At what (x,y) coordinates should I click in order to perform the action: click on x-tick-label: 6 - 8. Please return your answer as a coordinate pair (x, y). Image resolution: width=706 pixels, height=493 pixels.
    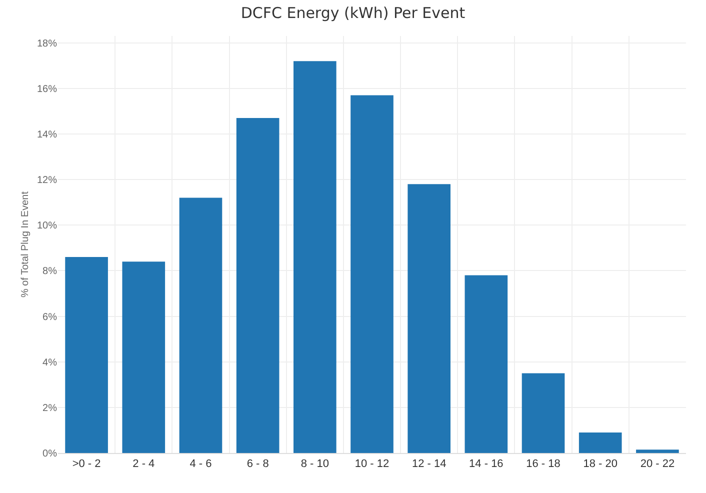
    Looking at the image, I should click on (257, 464).